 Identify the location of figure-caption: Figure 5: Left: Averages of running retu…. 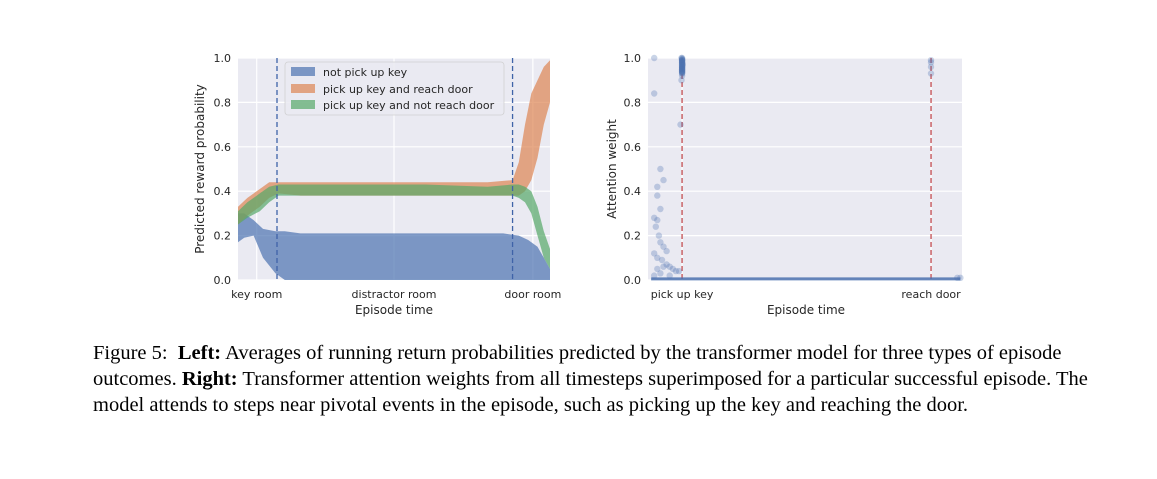
(603, 379).